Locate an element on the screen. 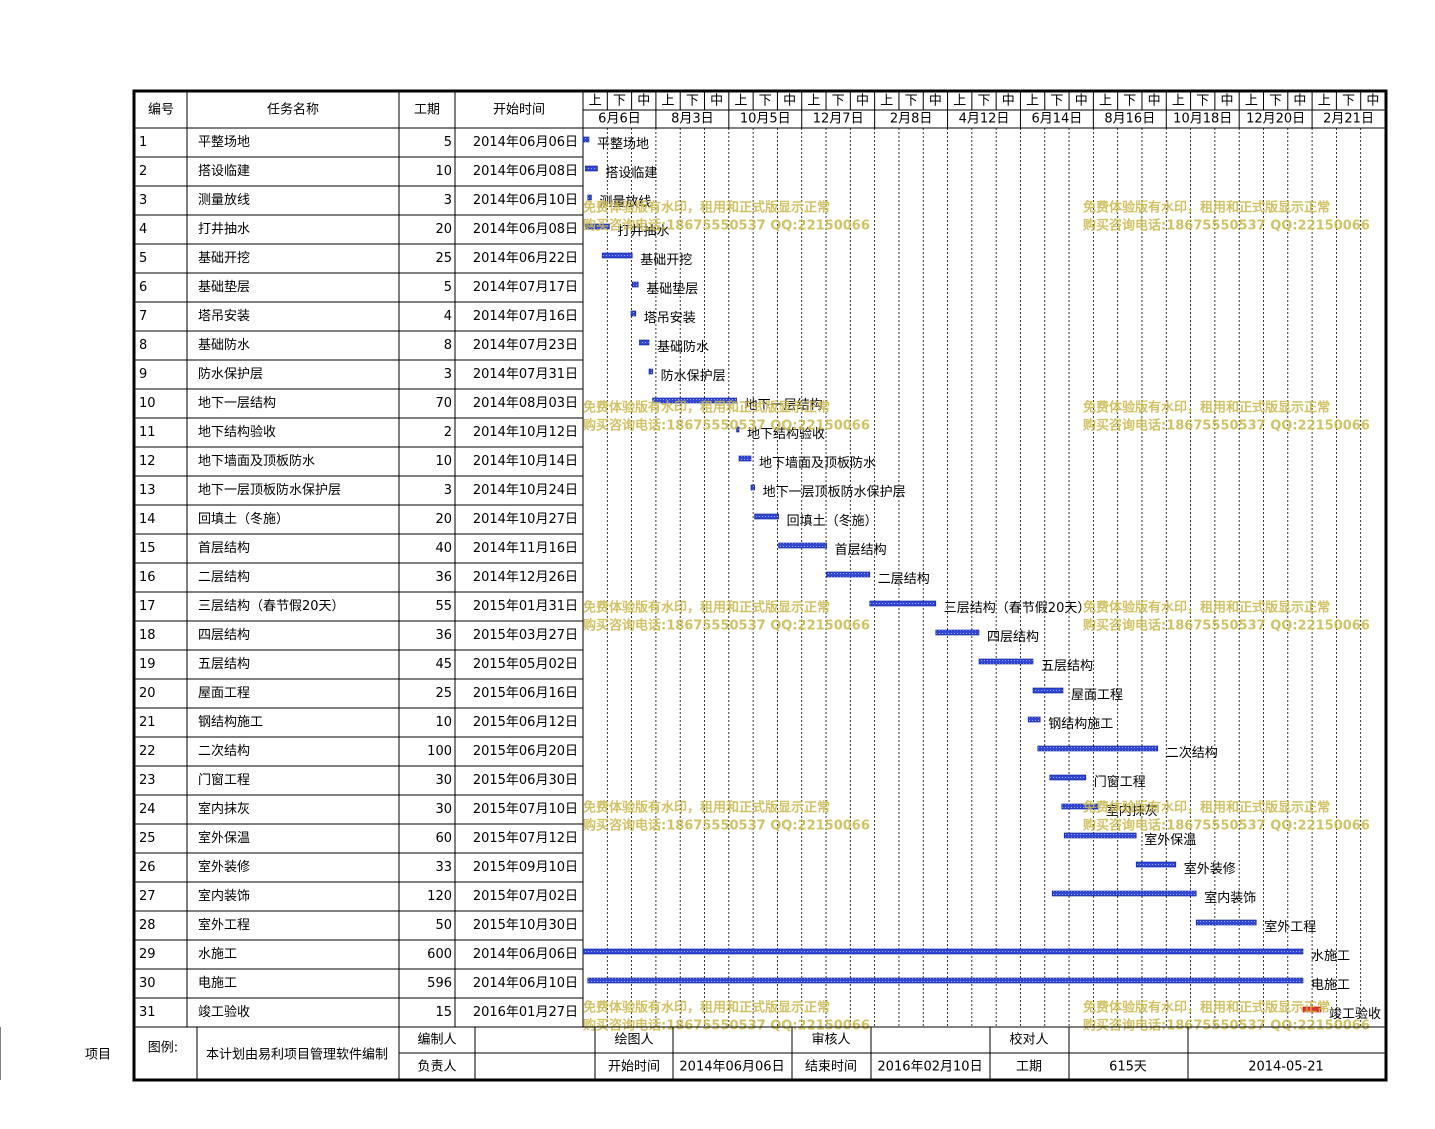 The image size is (1435, 1129). footer-text: 结束时间 is located at coordinates (831, 1067).